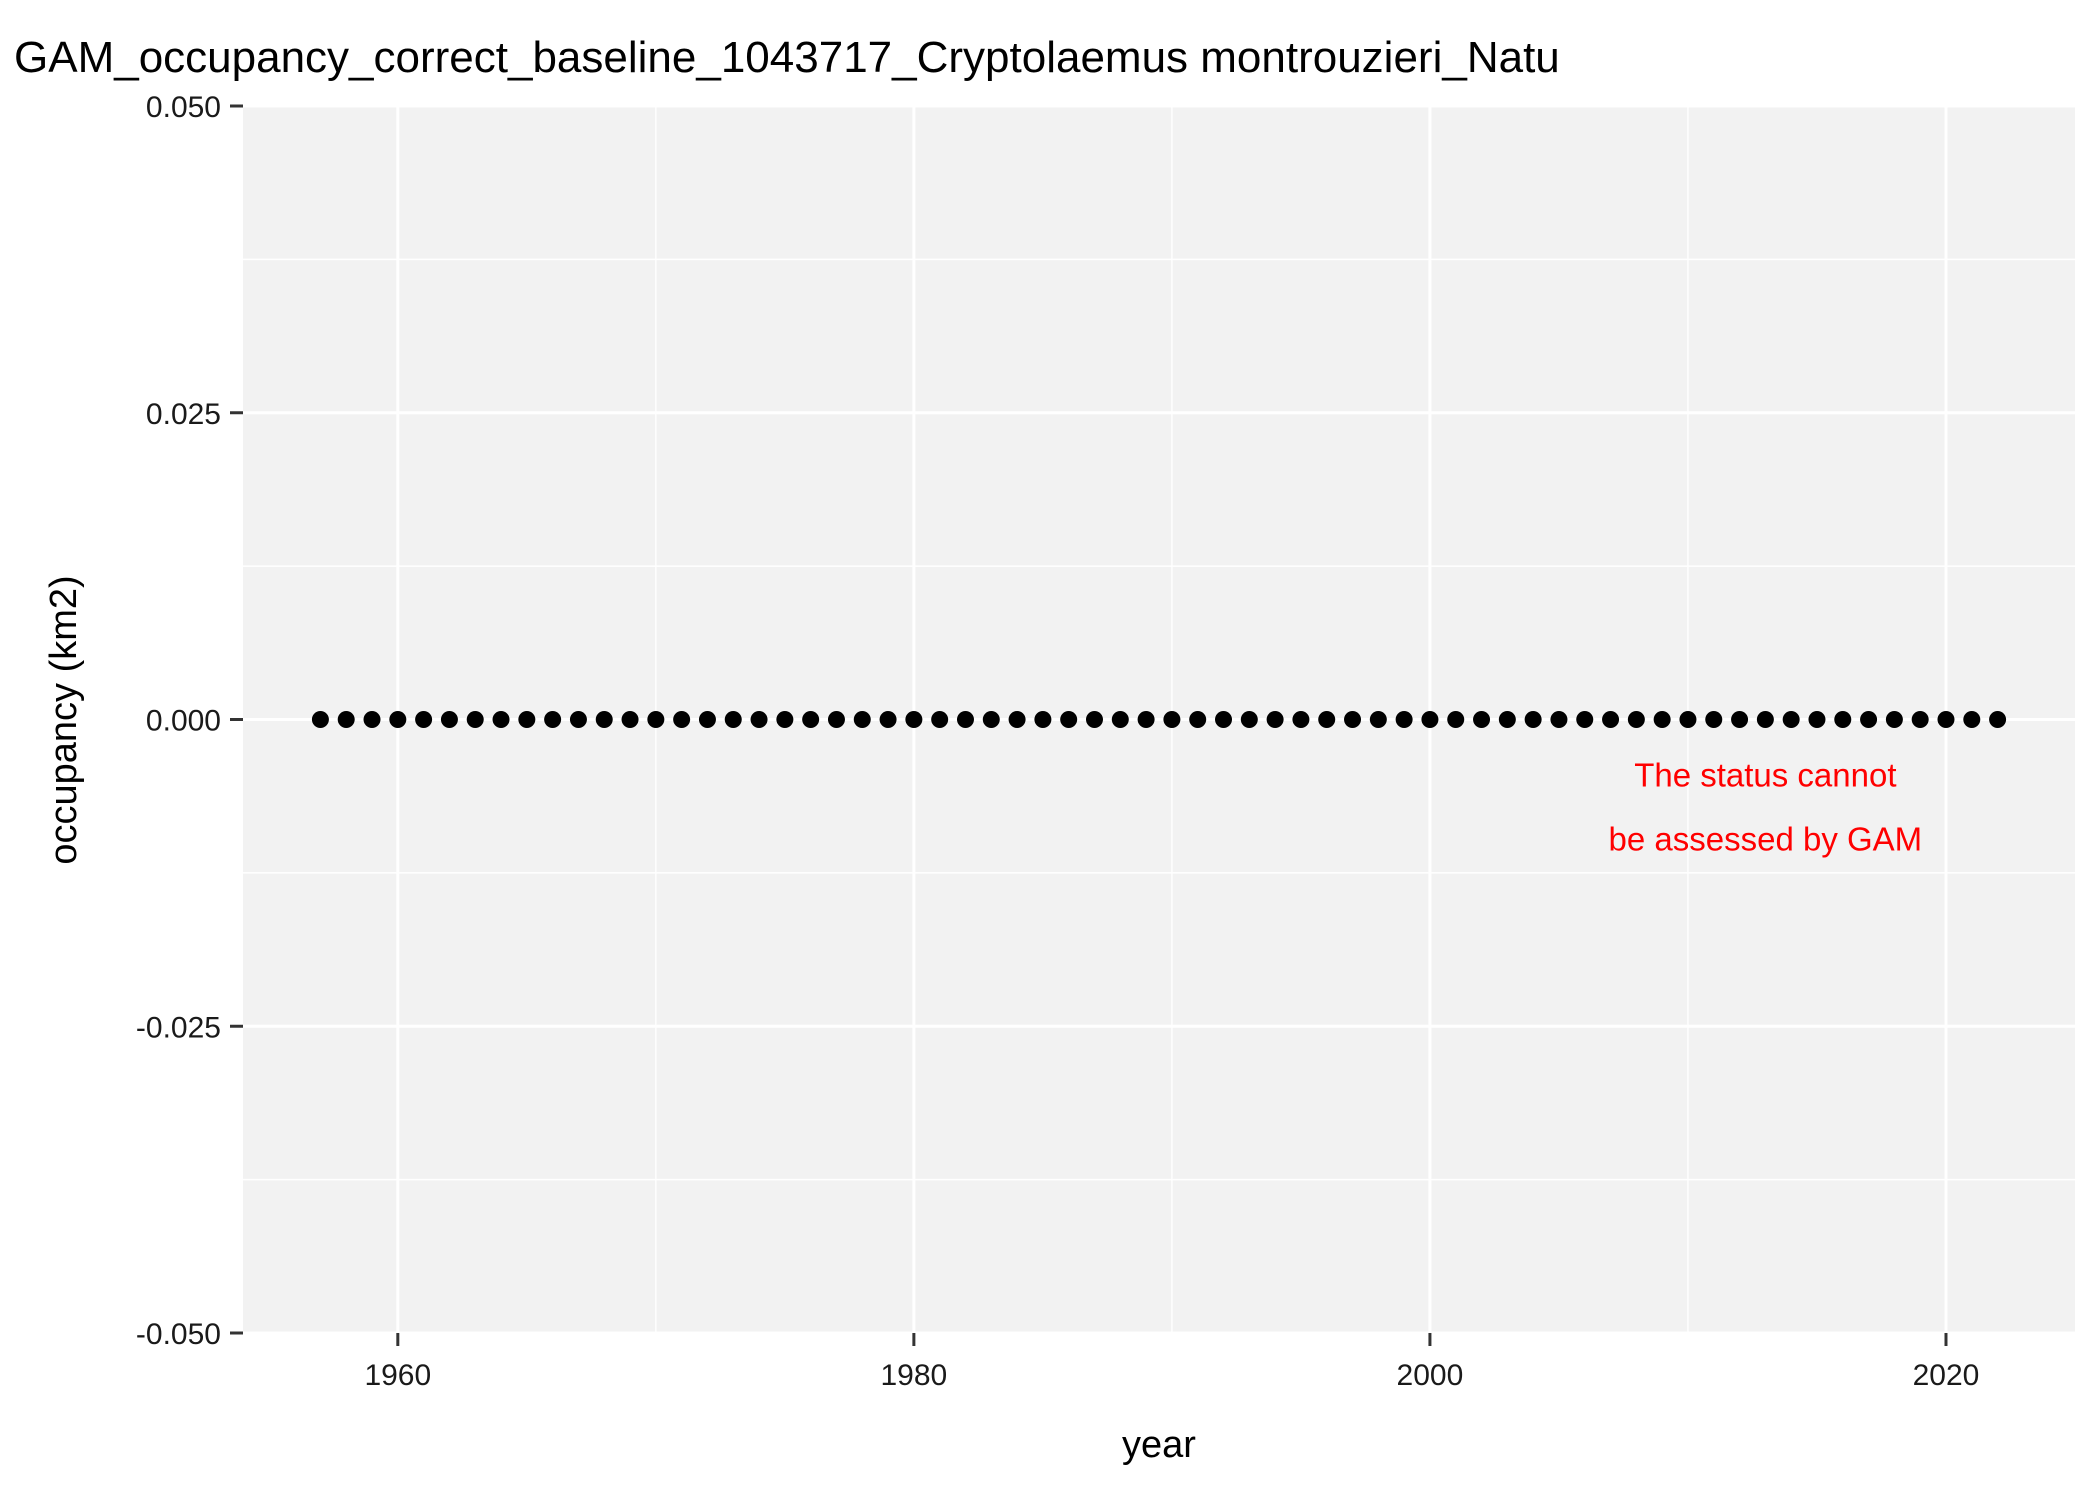 The image size is (2100, 1499). Describe the element at coordinates (1171, 1362) in the screenshot. I see `x-axis: 1960 1980 2000 2020` at that location.